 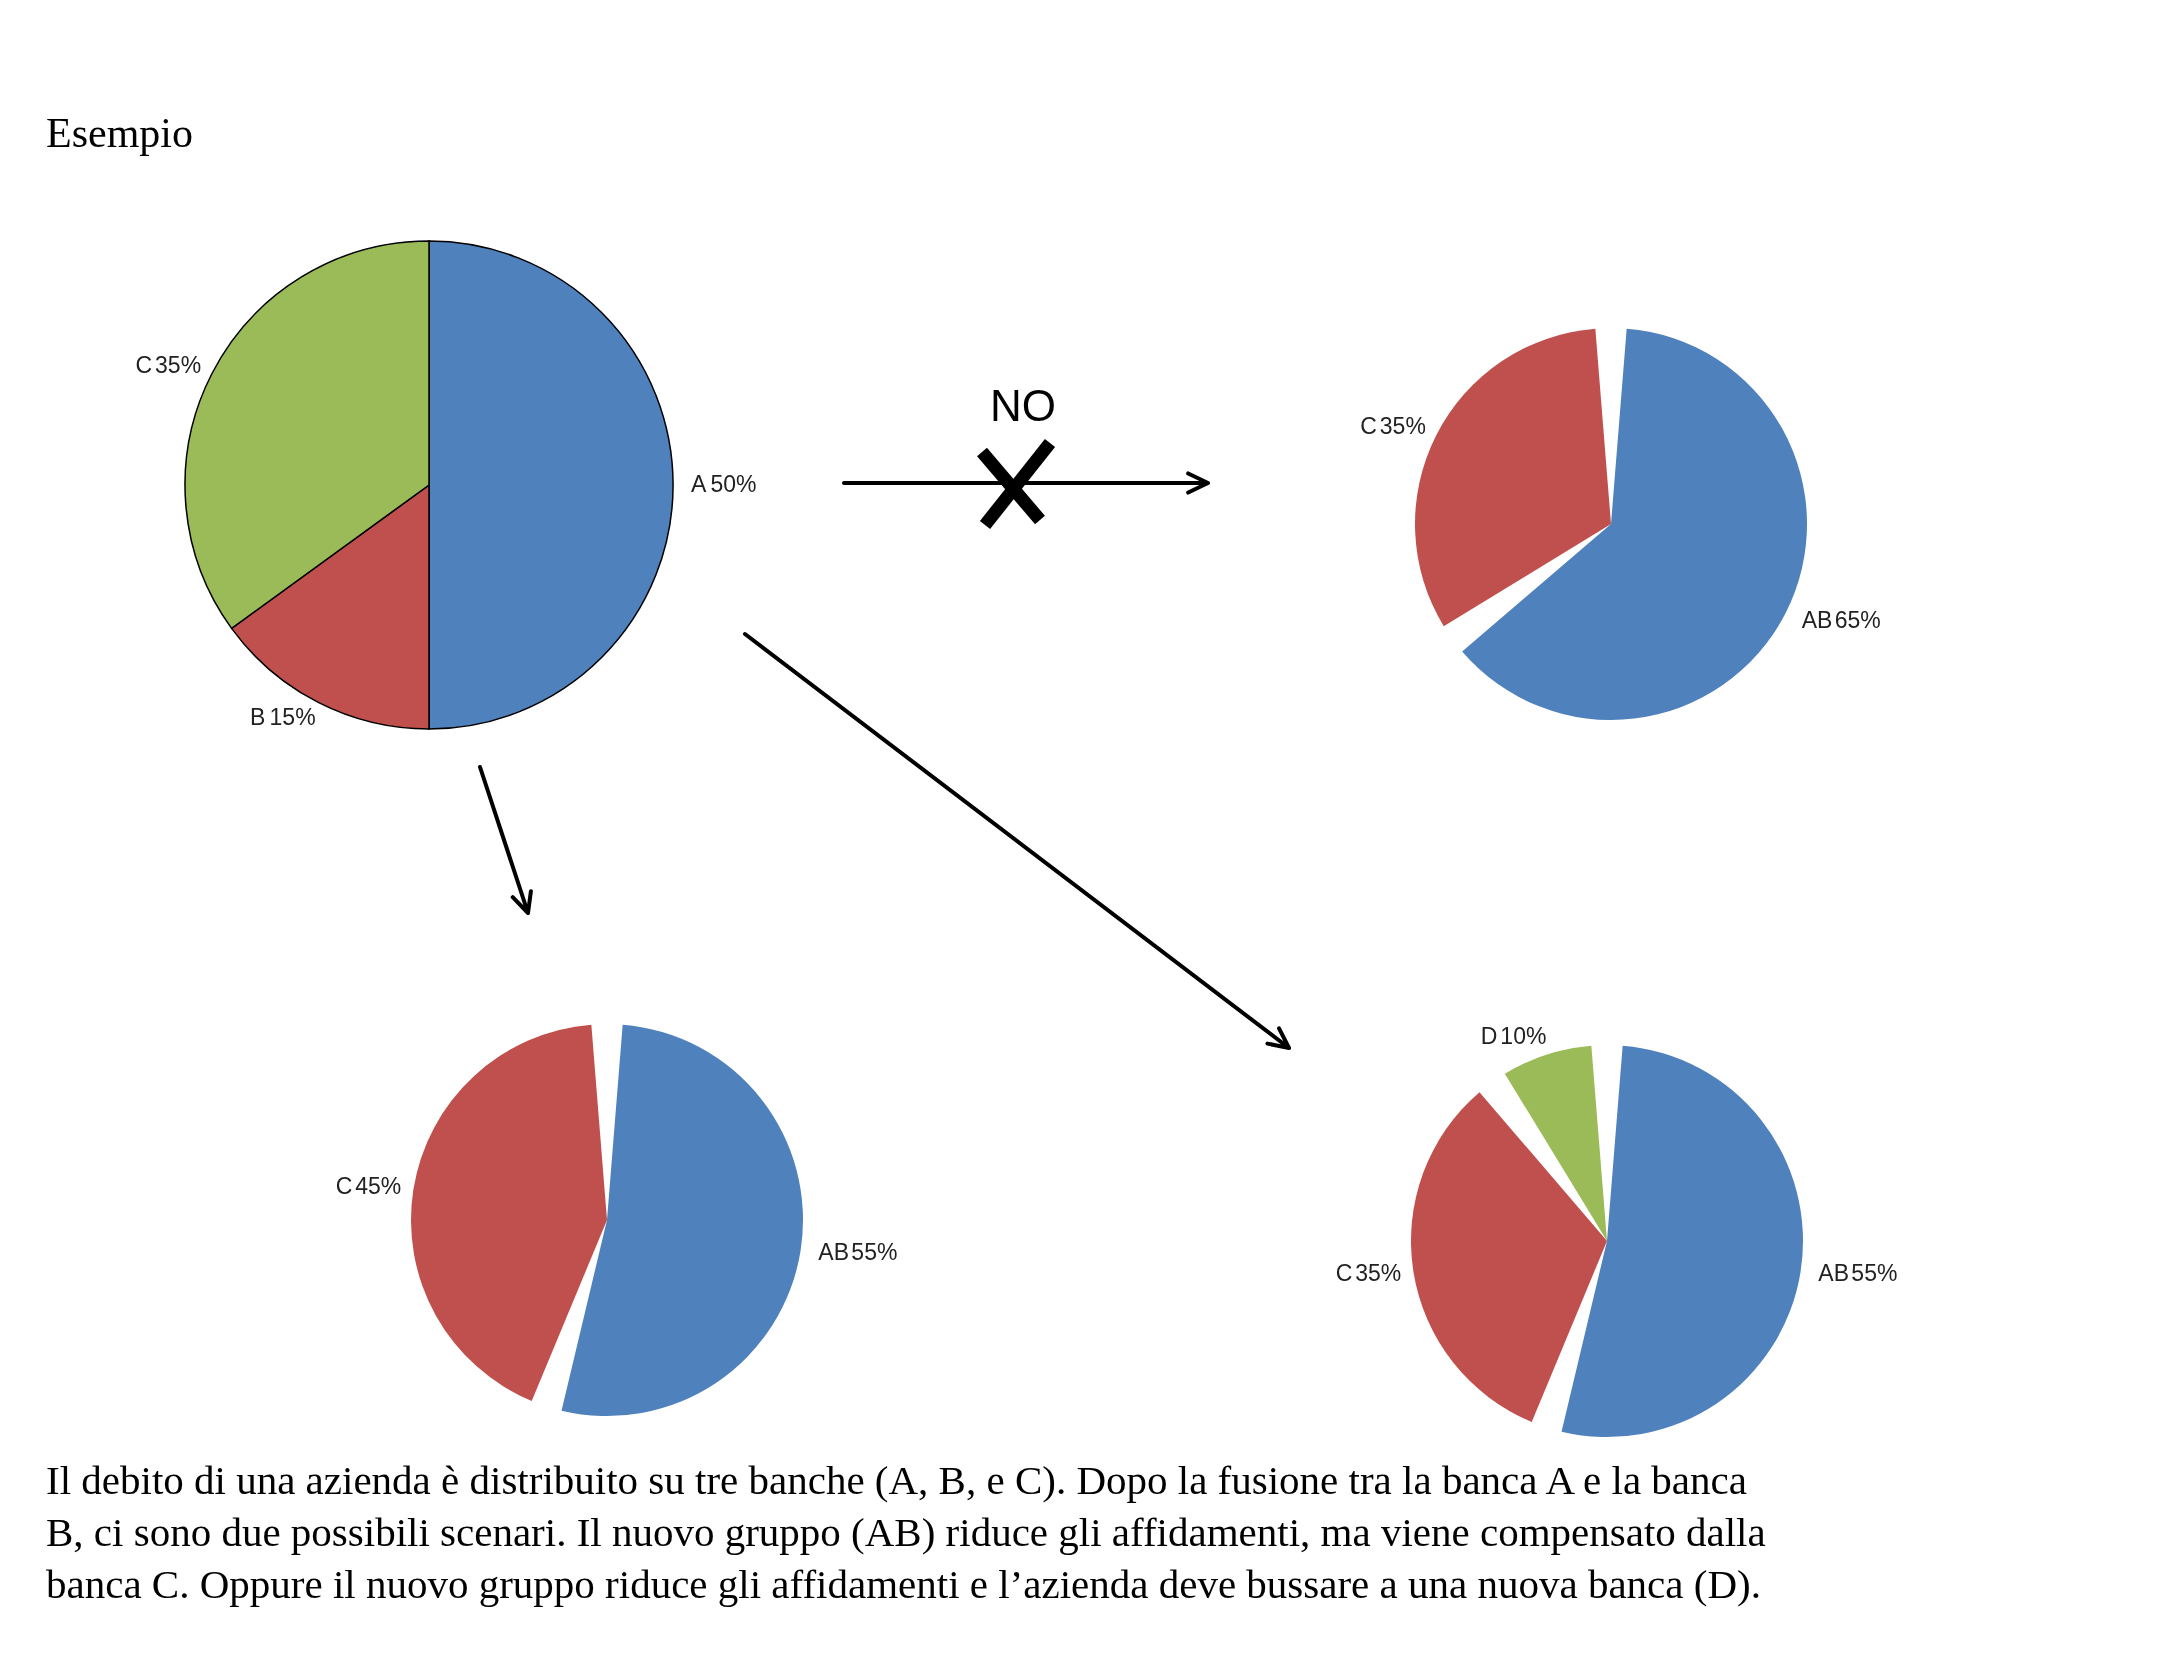 I want to click on data-label: 10%, so click(x=1523, y=1036).